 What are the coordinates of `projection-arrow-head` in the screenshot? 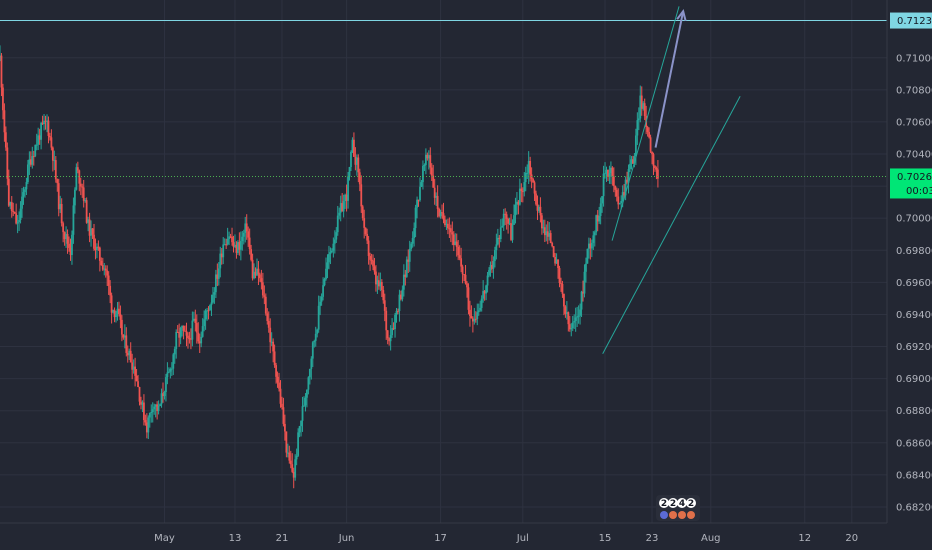 It's located at (681, 15).